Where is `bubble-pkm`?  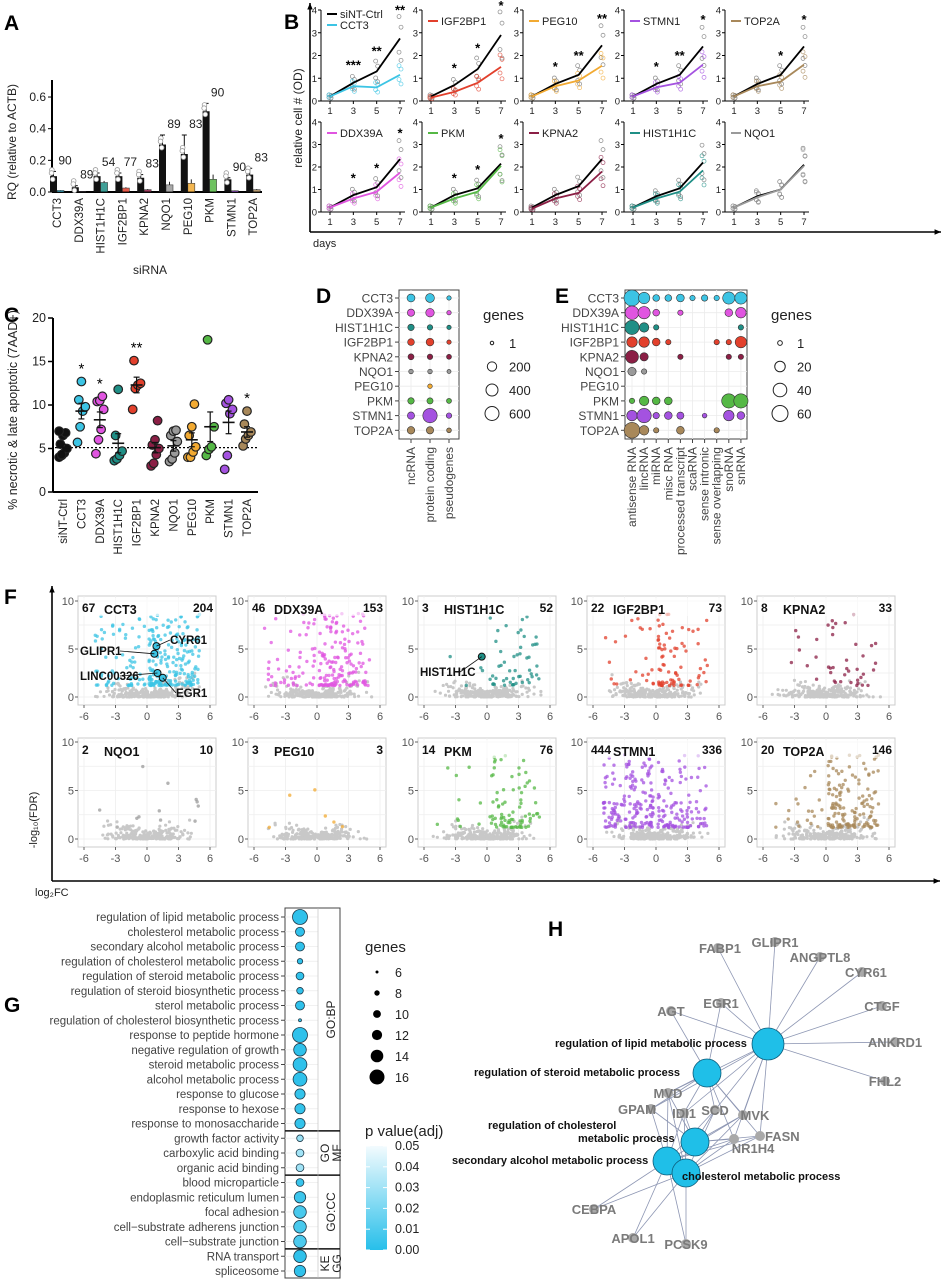 bubble-pkm is located at coordinates (668, 401).